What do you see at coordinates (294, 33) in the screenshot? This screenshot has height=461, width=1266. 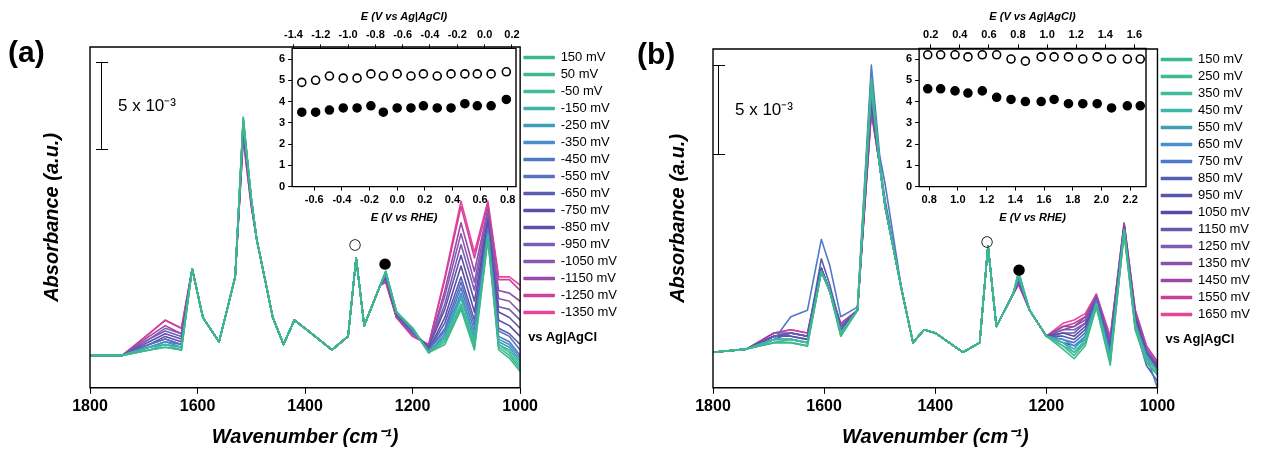 I see `x2-tick-label: -1.4` at bounding box center [294, 33].